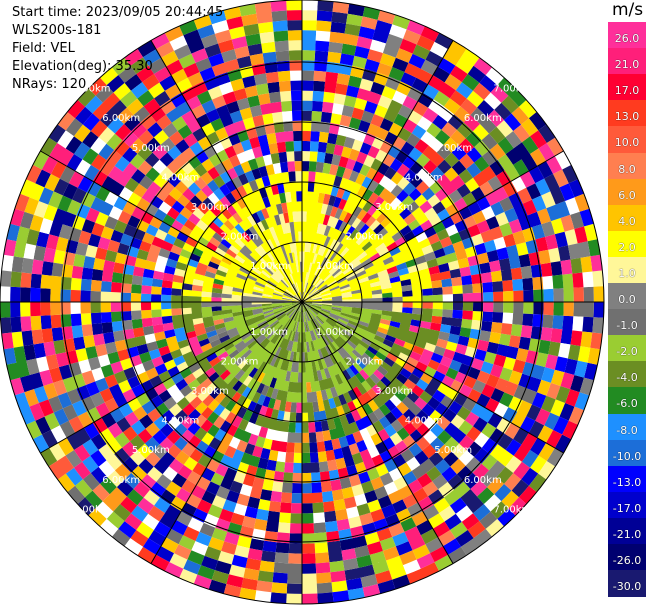  What do you see at coordinates (627, 404) in the screenshot?
I see `colorbar-label: -6.0` at bounding box center [627, 404].